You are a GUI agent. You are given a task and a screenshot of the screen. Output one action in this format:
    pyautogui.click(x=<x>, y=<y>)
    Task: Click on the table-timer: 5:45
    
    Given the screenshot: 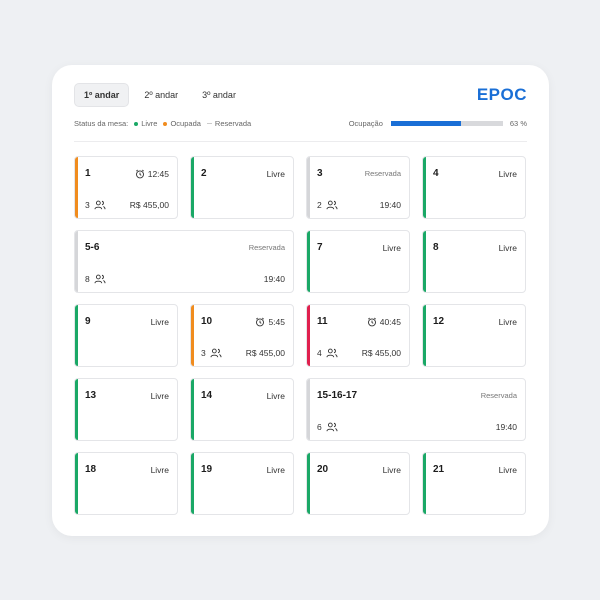 What is the action you would take?
    pyautogui.click(x=270, y=322)
    